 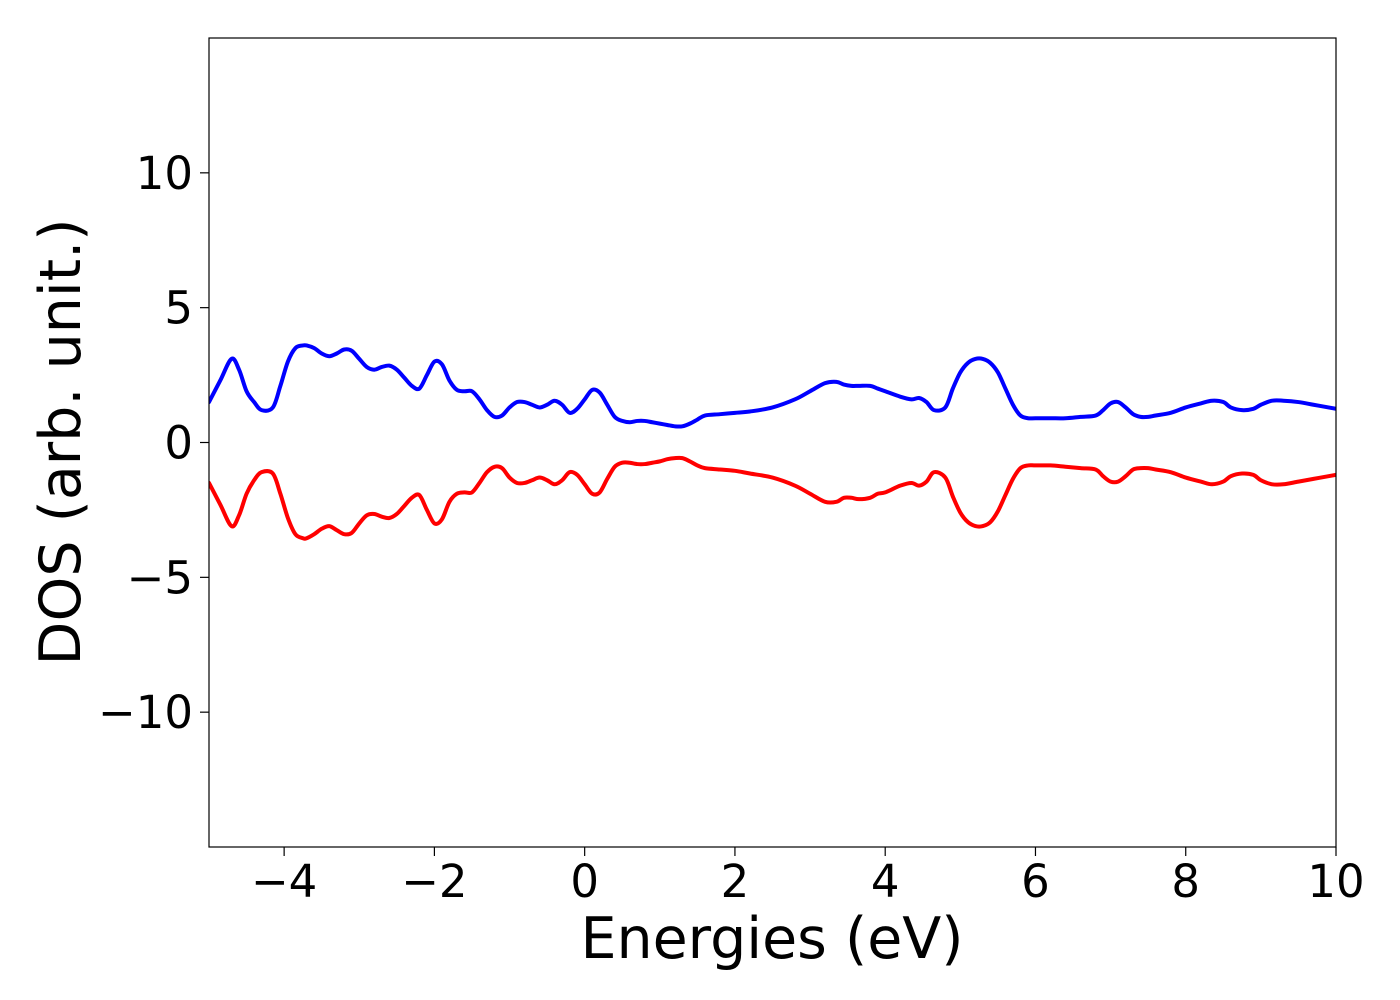 What do you see at coordinates (1185, 881) in the screenshot?
I see `x-tick-label: 8` at bounding box center [1185, 881].